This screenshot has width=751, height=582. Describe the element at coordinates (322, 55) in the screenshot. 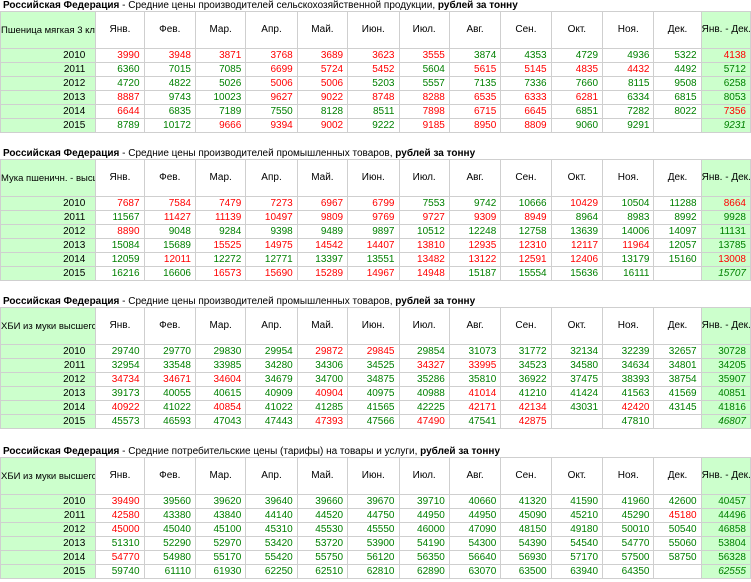

I see `value-cell: 3689` at that location.